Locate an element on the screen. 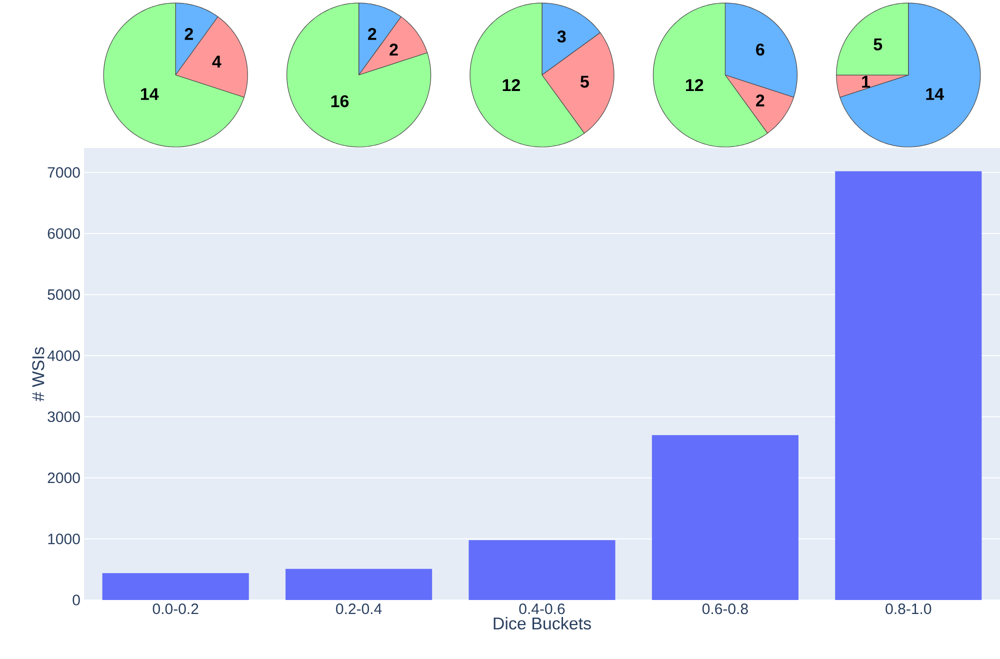 The image size is (1000, 659). x-tick-label: 0.8-1.0 is located at coordinates (909, 609).